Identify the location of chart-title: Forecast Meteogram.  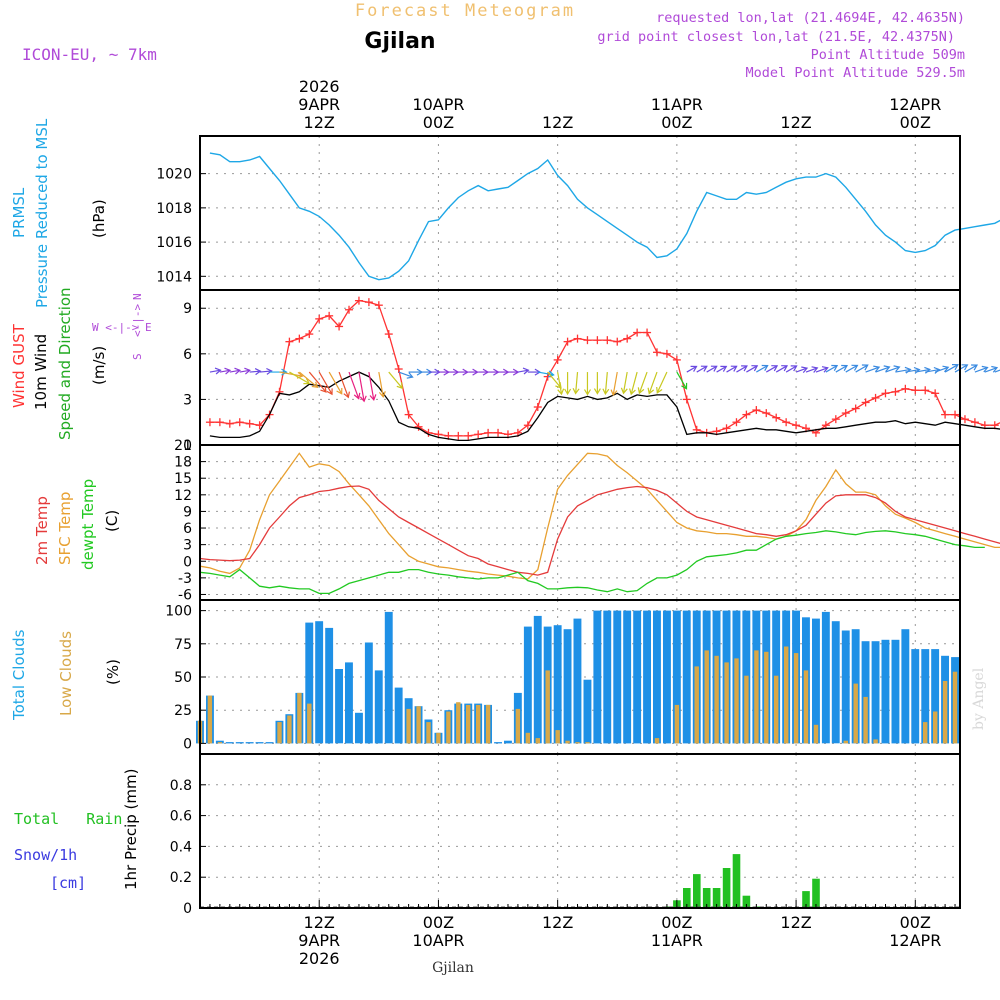
(465, 11).